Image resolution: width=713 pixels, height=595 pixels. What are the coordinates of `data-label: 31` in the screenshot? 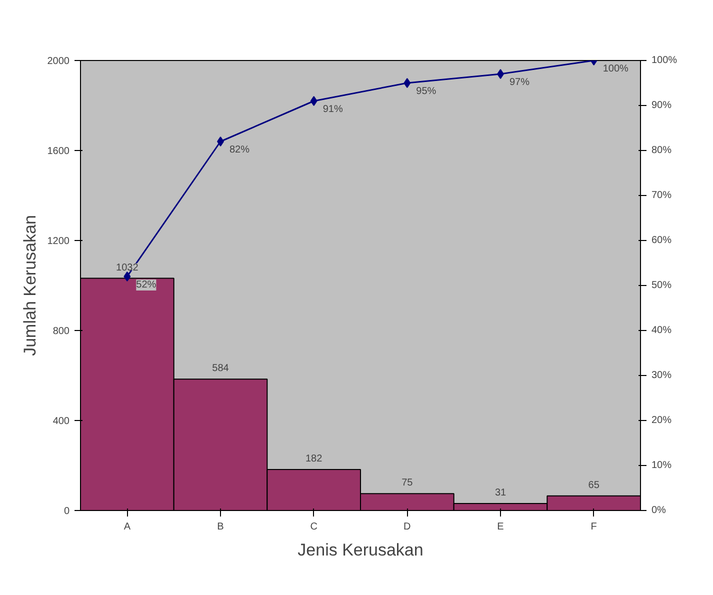 It's located at (500, 493).